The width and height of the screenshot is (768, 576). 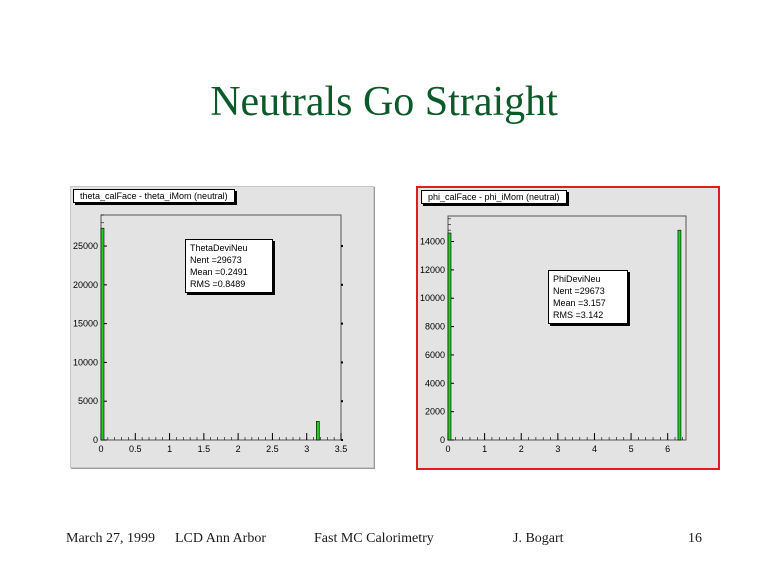 What do you see at coordinates (435, 327) in the screenshot?
I see `y-tick-label: 8000` at bounding box center [435, 327].